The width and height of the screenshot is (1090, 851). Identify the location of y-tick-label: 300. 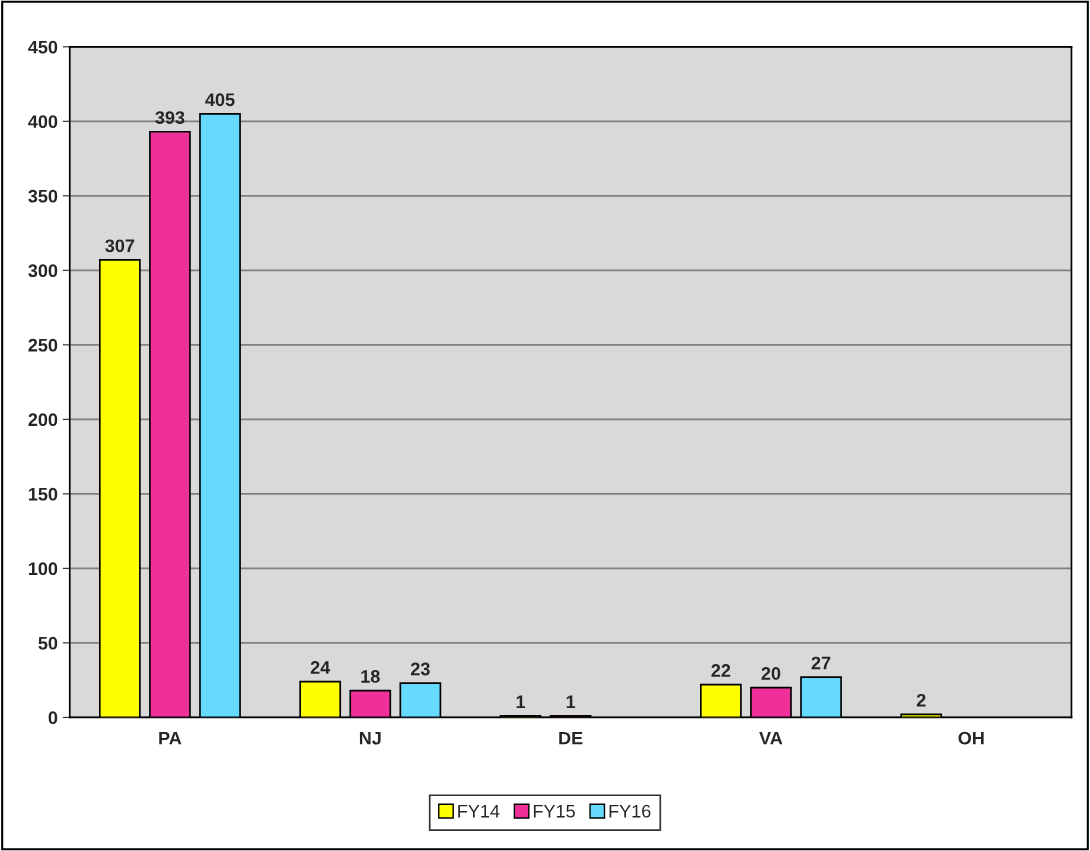
(43, 271).